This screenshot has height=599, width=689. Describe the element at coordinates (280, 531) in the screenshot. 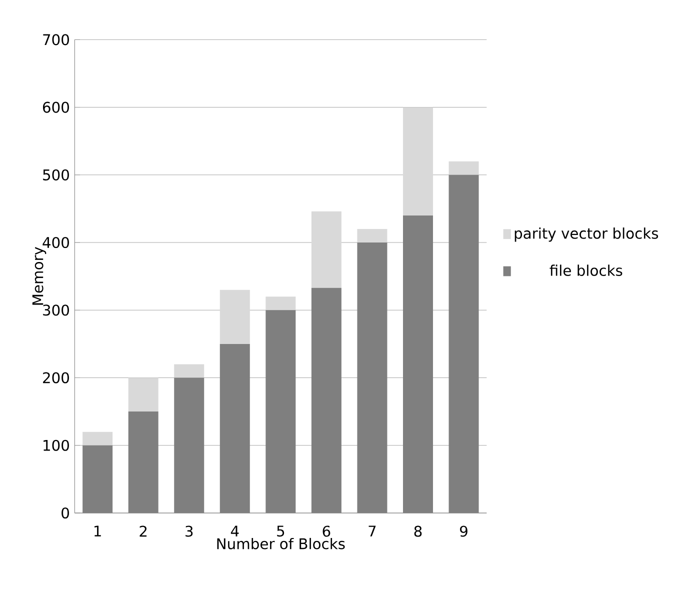

I see `x-tick-label: 5` at that location.